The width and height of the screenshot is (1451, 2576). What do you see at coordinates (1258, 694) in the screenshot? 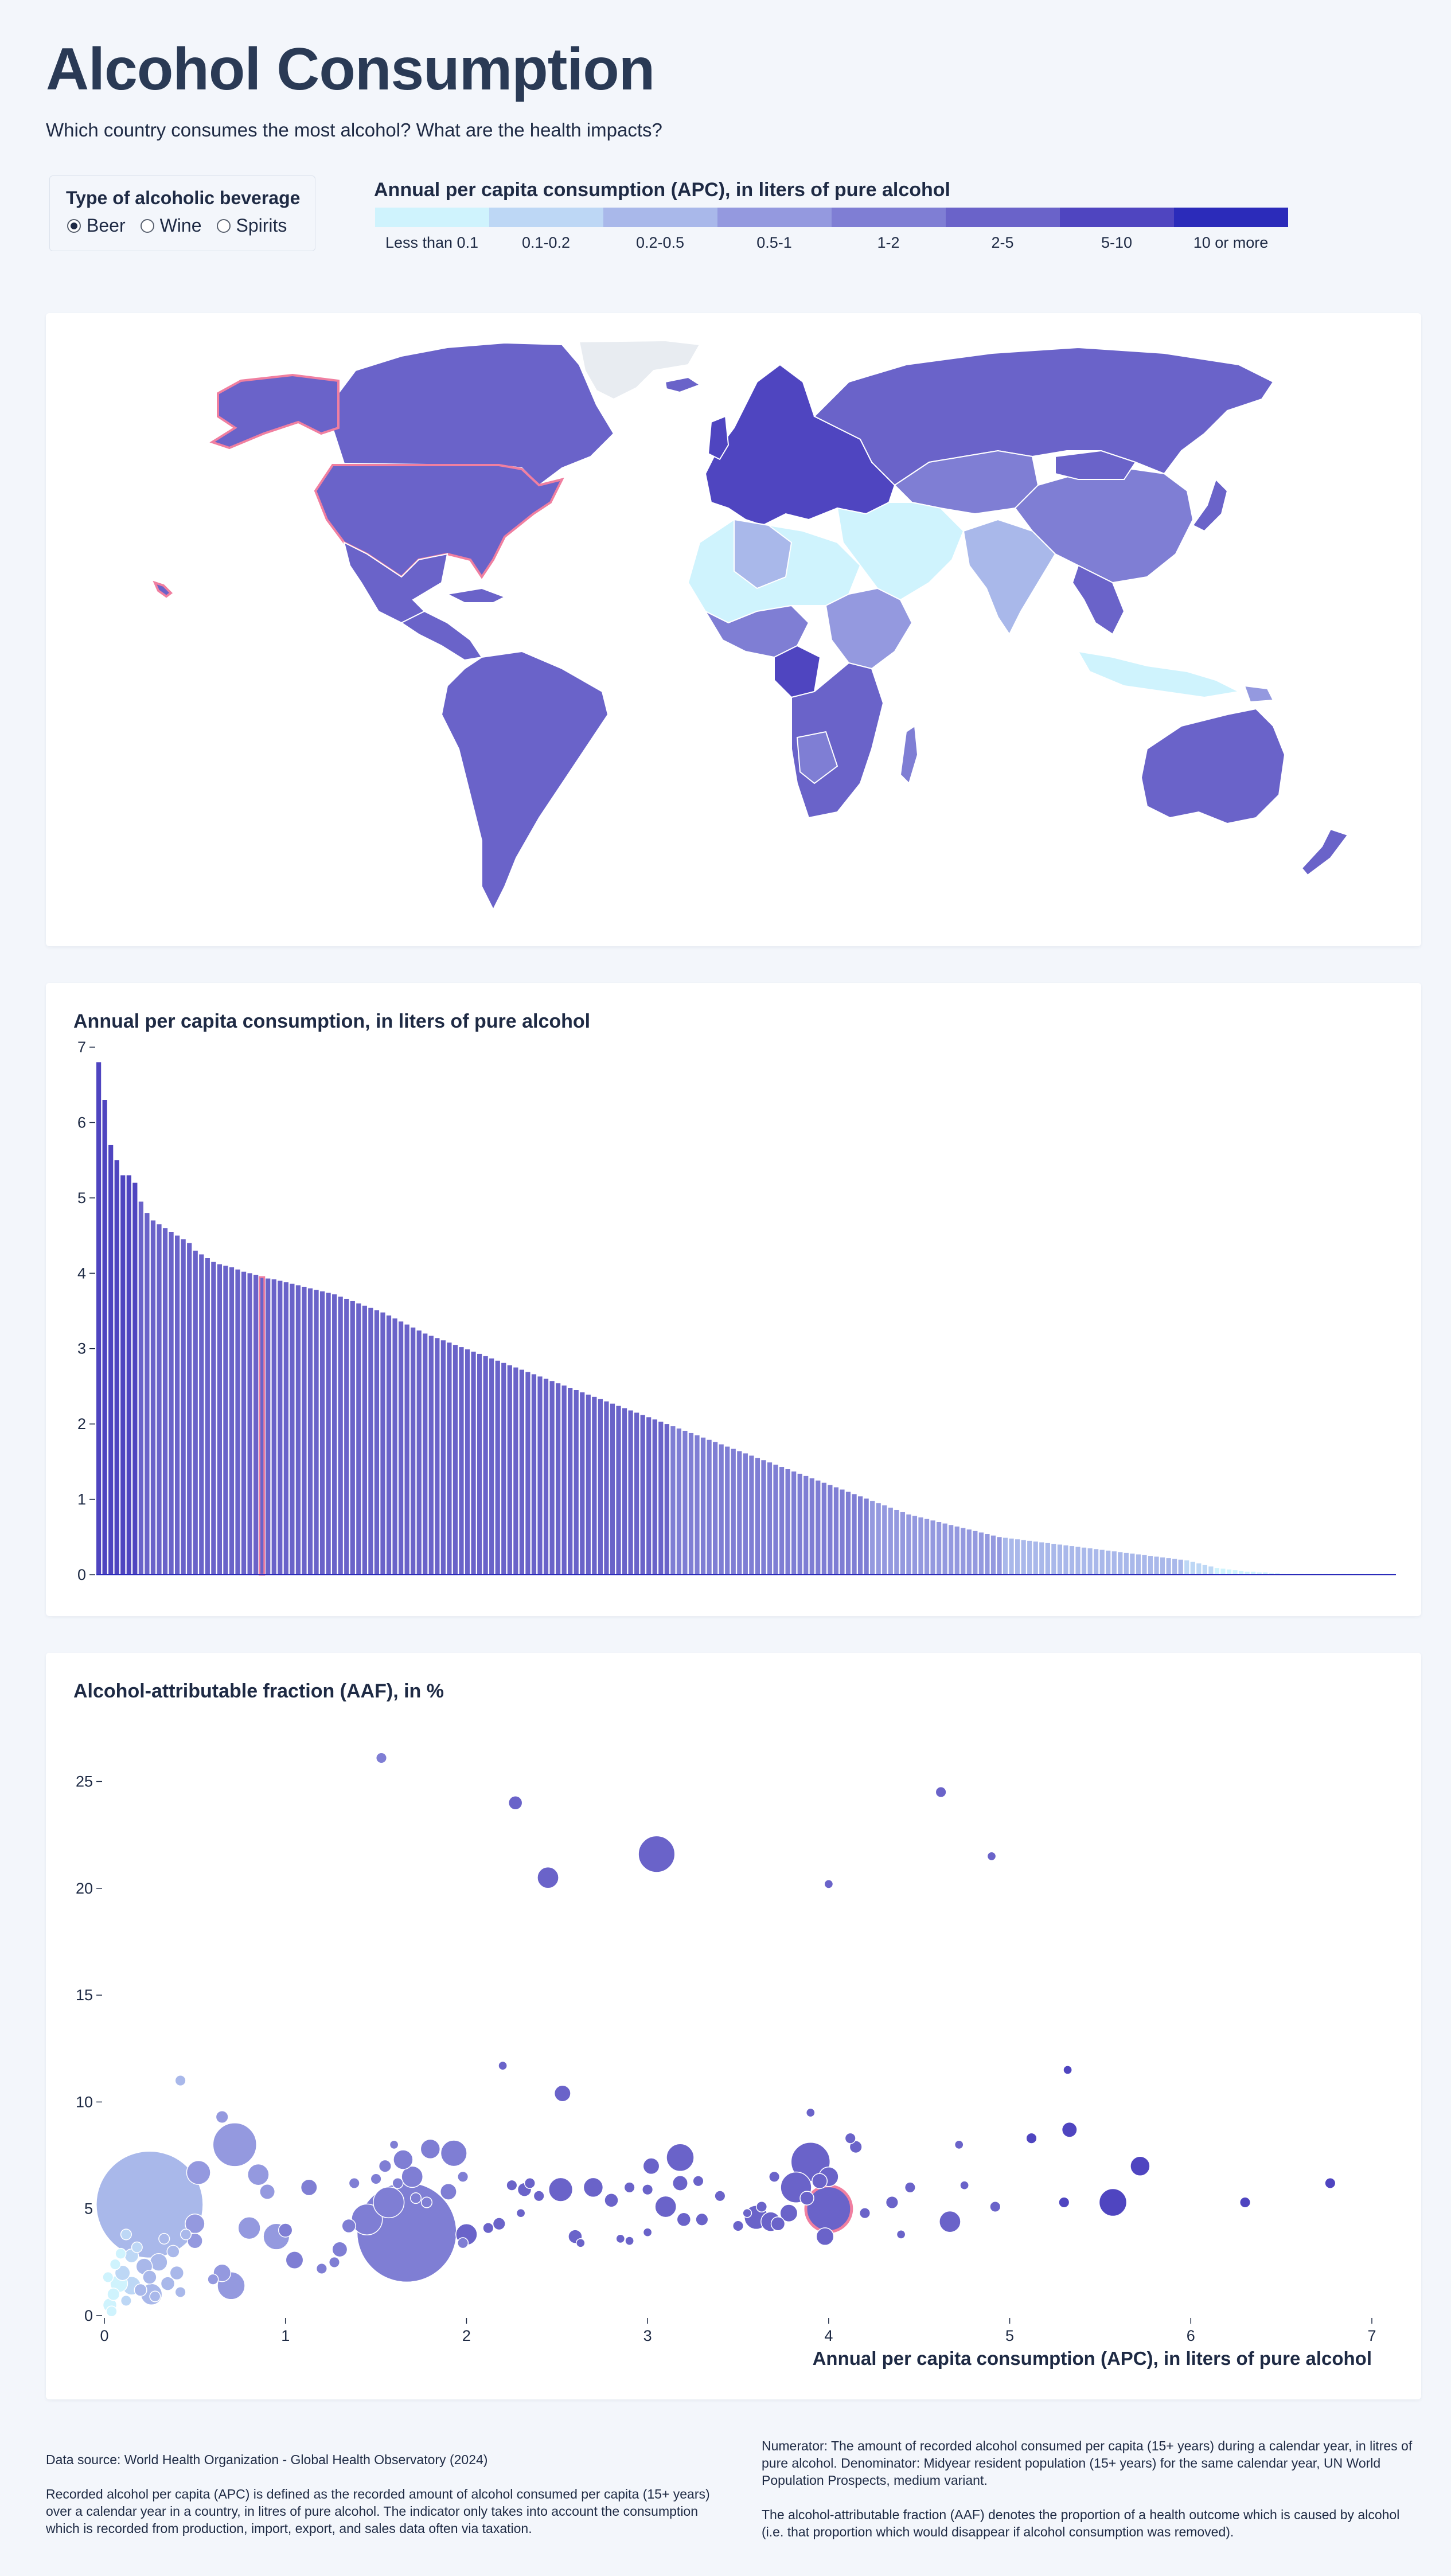
I see `map-country-papua-new-guinea` at bounding box center [1258, 694].